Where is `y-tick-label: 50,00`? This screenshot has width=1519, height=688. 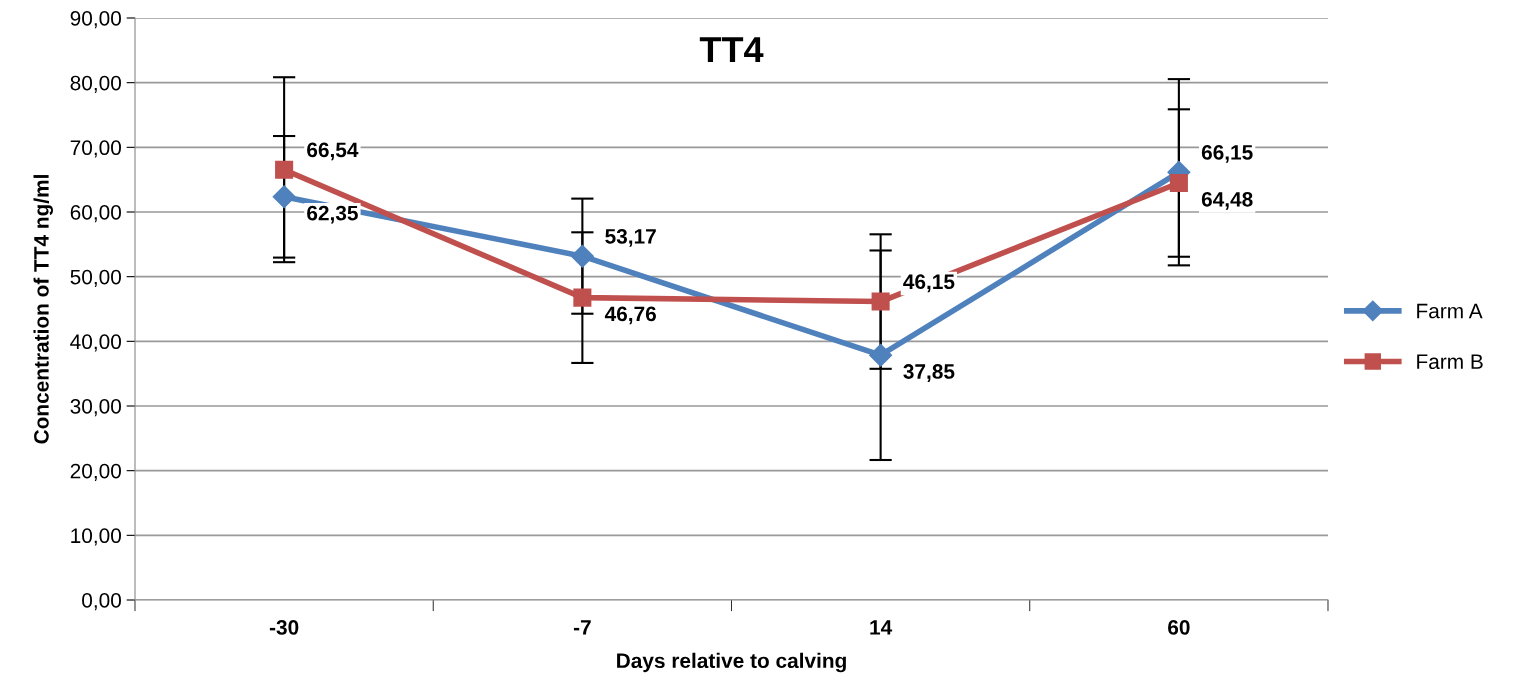
y-tick-label: 50,00 is located at coordinates (95, 278).